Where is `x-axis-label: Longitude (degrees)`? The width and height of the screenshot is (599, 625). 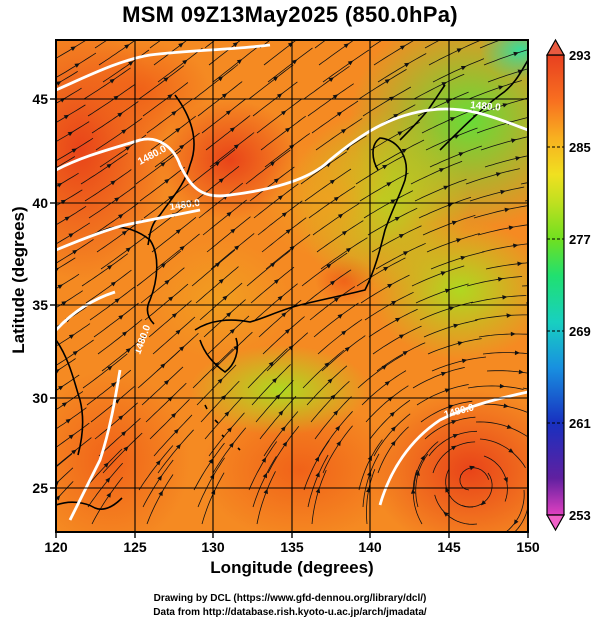 x-axis-label: Longitude (degrees) is located at coordinates (292, 567).